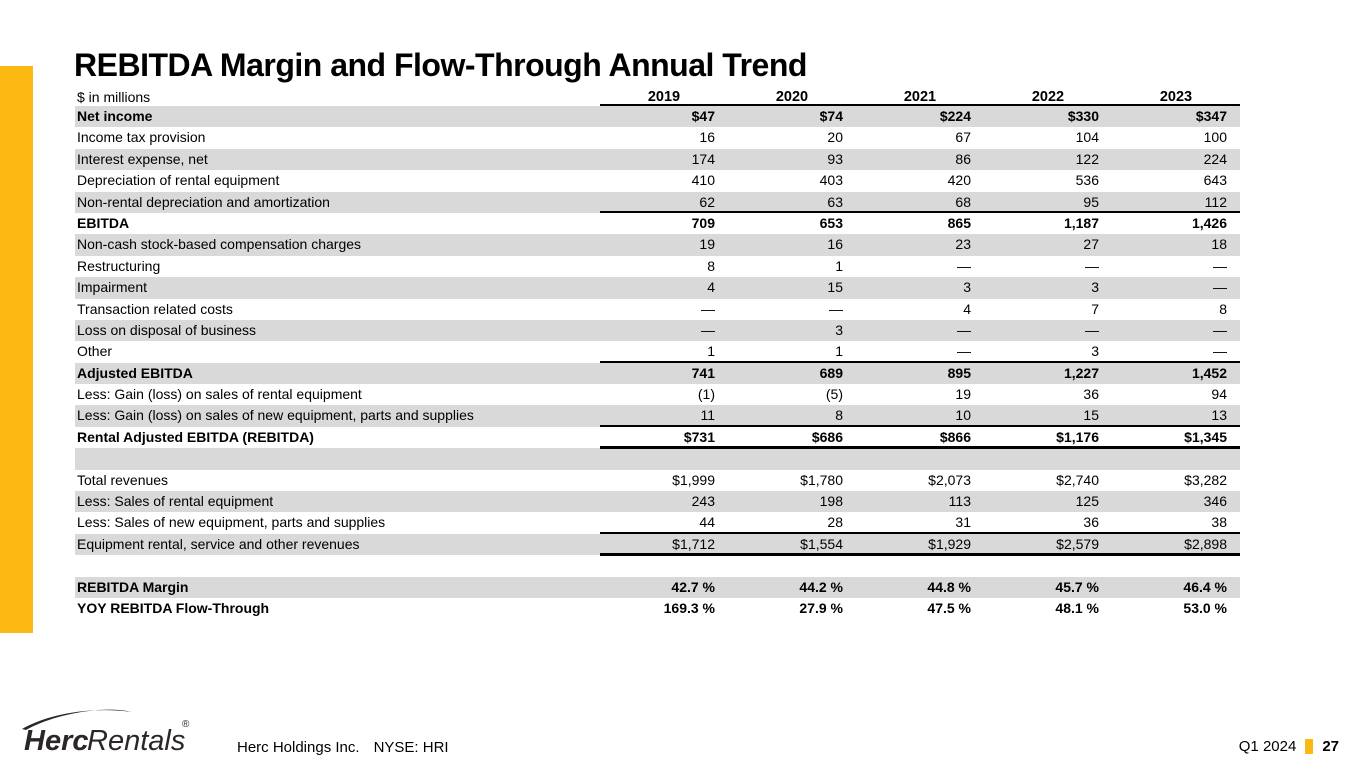 Image resolution: width=1365 pixels, height=768 pixels. Describe the element at coordinates (693, 479) in the screenshot. I see `value-cell: $1,999` at that location.